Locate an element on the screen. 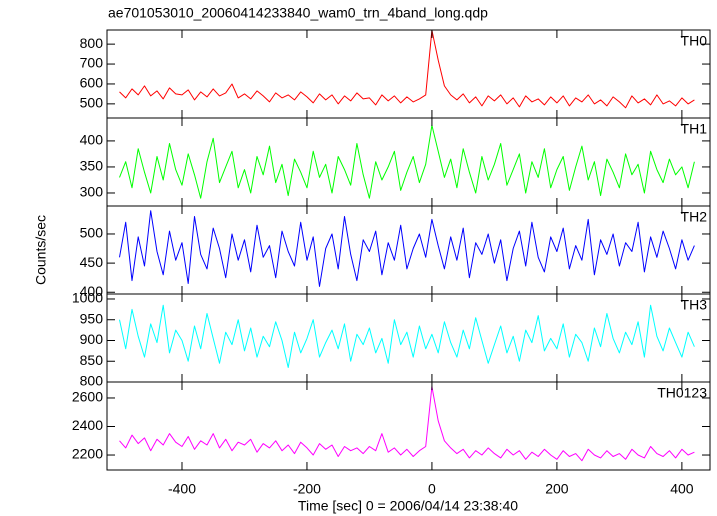 The image size is (717, 516). panel-label: TH1 is located at coordinates (694, 129).